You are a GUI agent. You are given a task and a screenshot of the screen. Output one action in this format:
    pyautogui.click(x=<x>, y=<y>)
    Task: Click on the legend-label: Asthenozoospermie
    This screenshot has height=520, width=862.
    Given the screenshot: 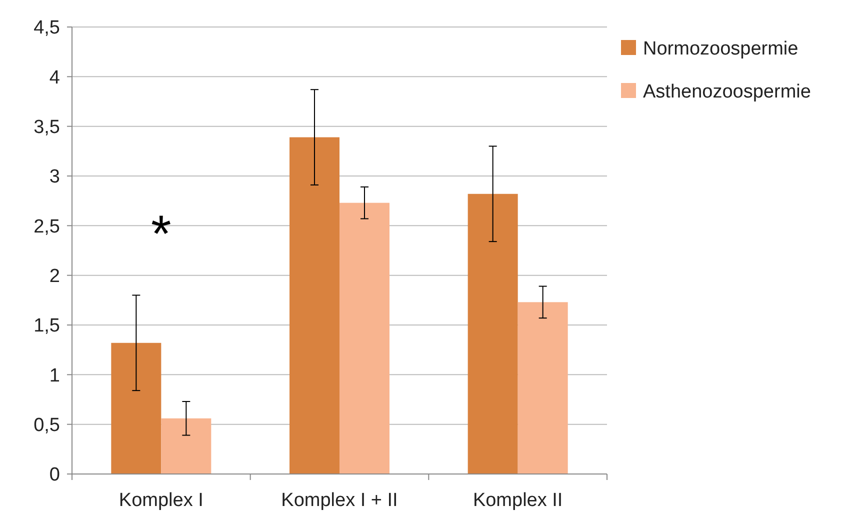 What is the action you would take?
    pyautogui.click(x=727, y=92)
    